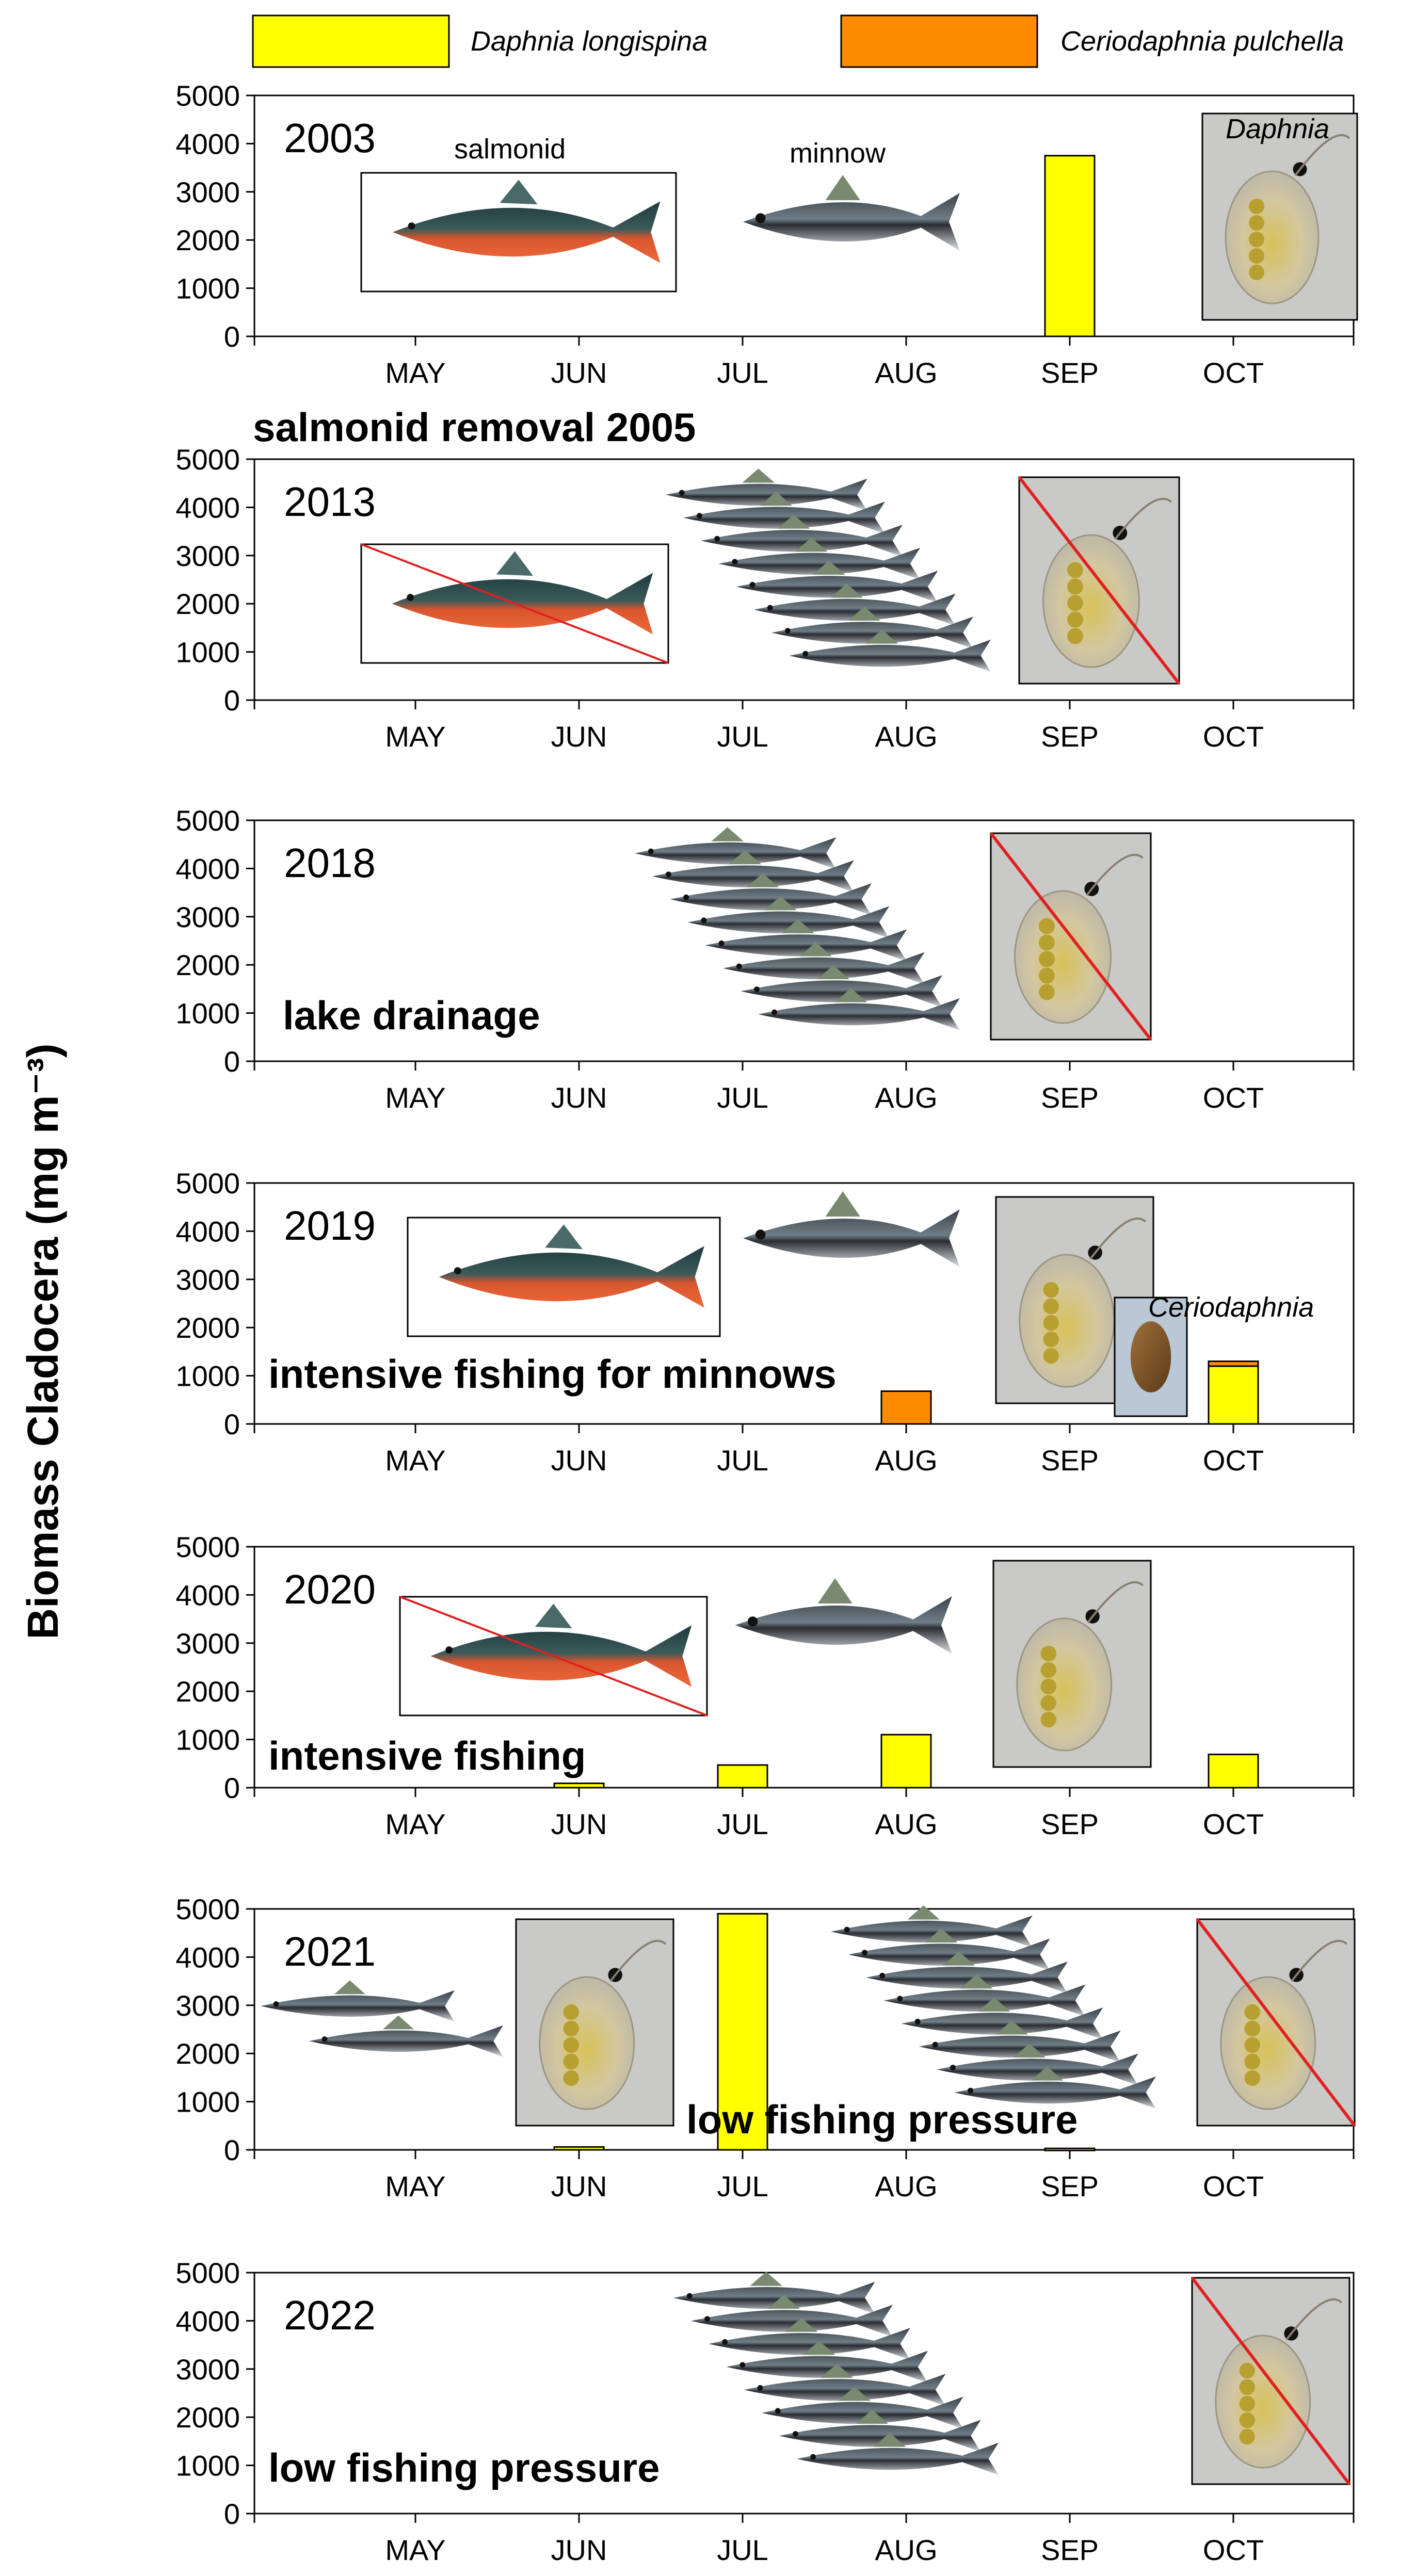 The image size is (1415, 2576). What do you see at coordinates (330, 138) in the screenshot?
I see `panel-year-label: 2003` at bounding box center [330, 138].